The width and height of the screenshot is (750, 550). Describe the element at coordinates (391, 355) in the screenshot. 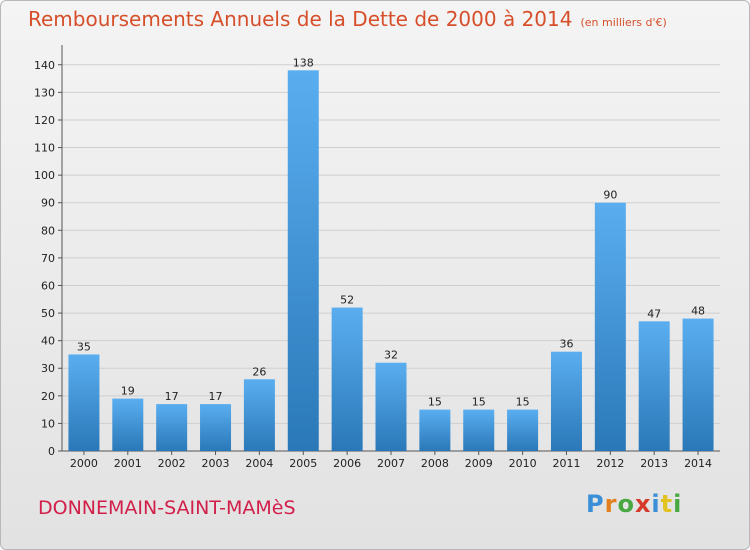

I see `value-label-2007: 32` at that location.